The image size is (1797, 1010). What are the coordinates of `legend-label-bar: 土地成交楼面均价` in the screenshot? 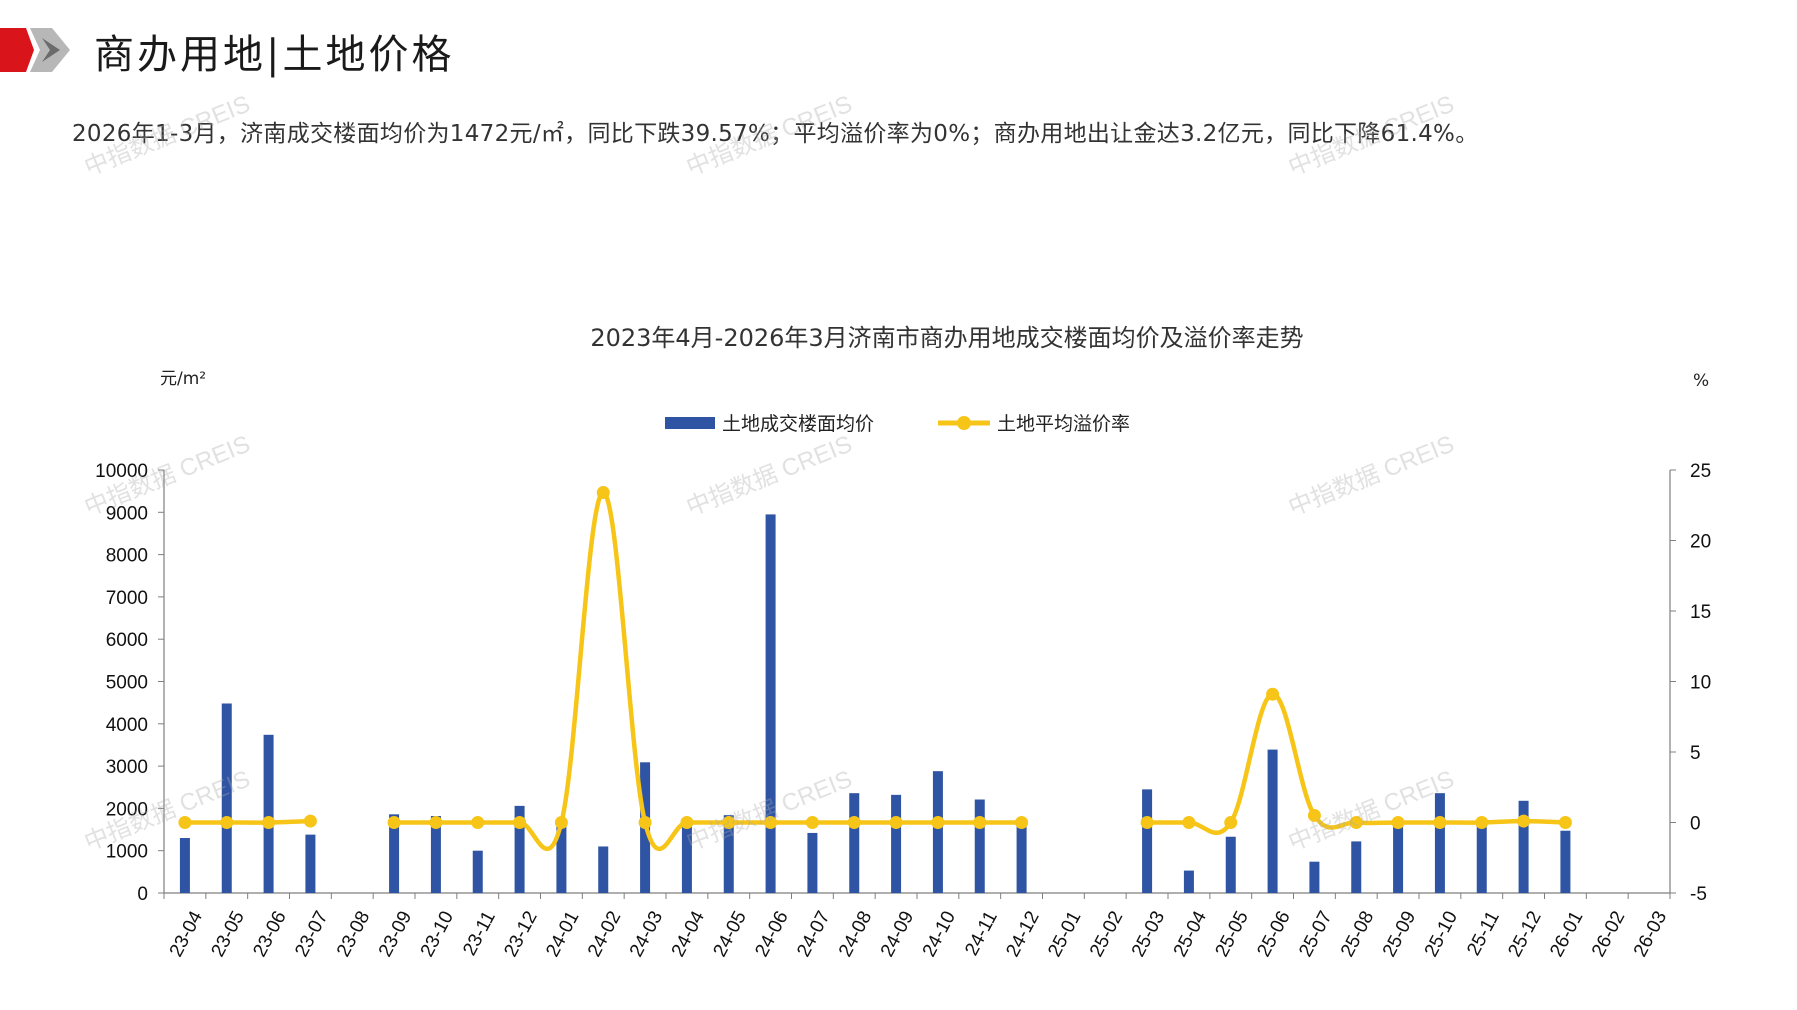 It's located at (798, 424).